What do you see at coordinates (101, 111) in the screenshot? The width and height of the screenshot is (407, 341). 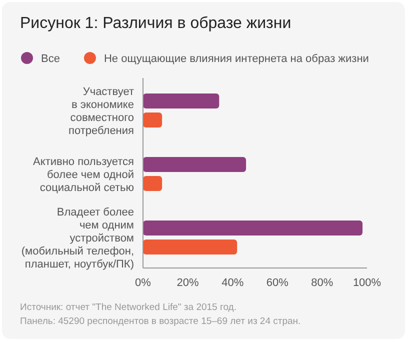 I see `y-tick-label: Участвует в экономике совместного потребления` at bounding box center [101, 111].